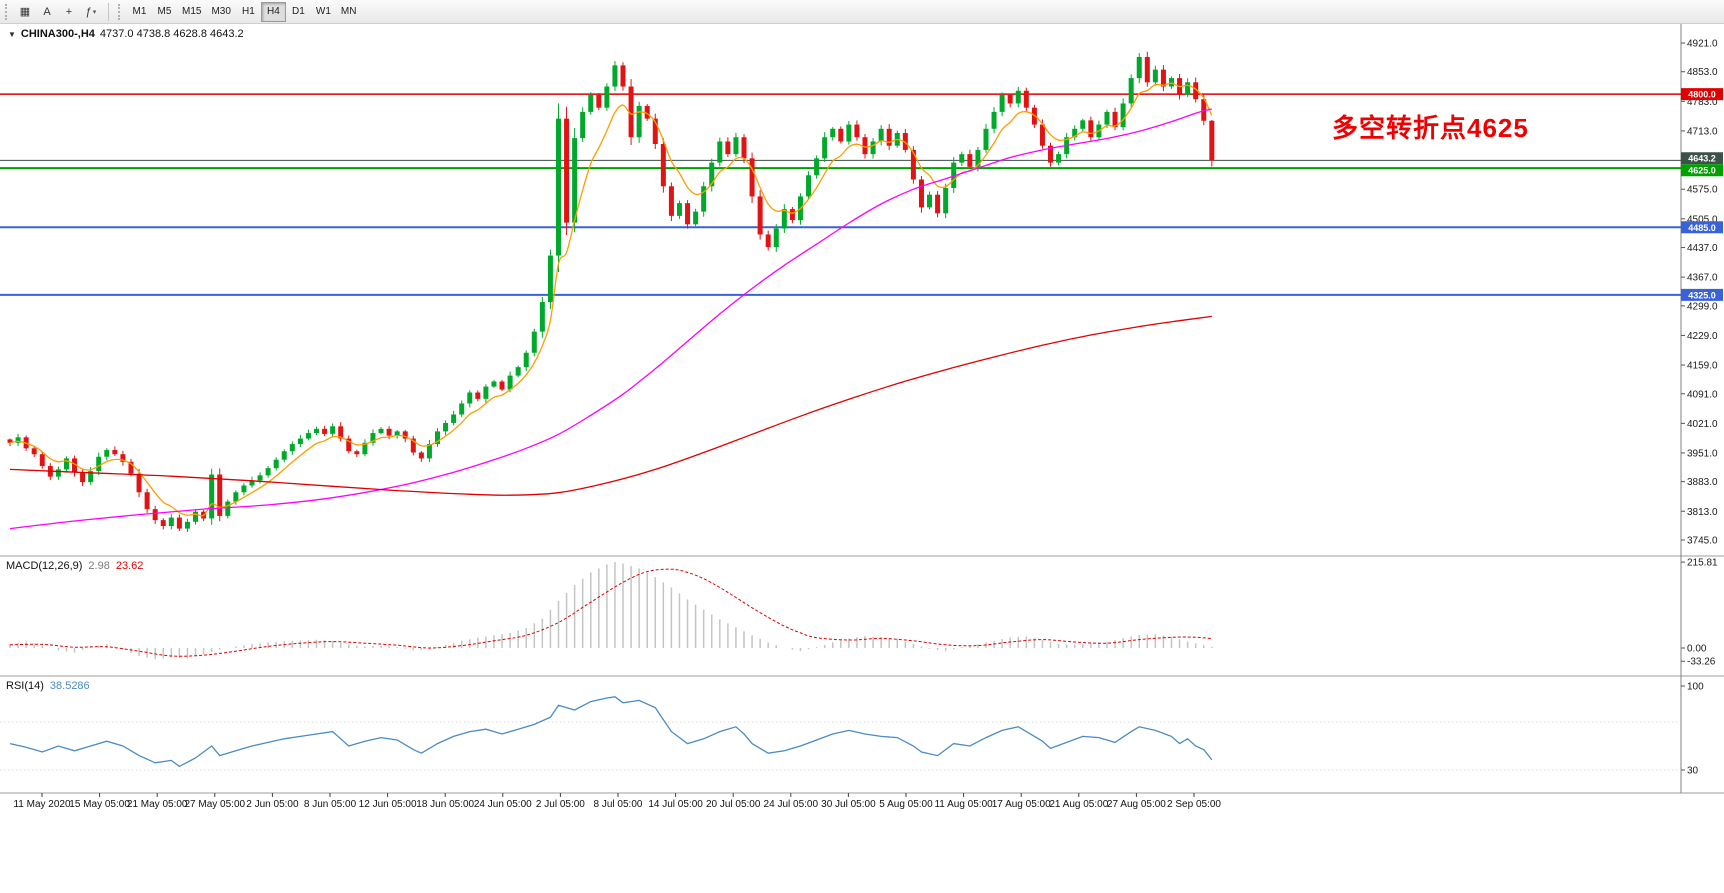 This screenshot has height=893, width=1724. What do you see at coordinates (1702, 394) in the screenshot?
I see `price-tick-label: 4091.0` at bounding box center [1702, 394].